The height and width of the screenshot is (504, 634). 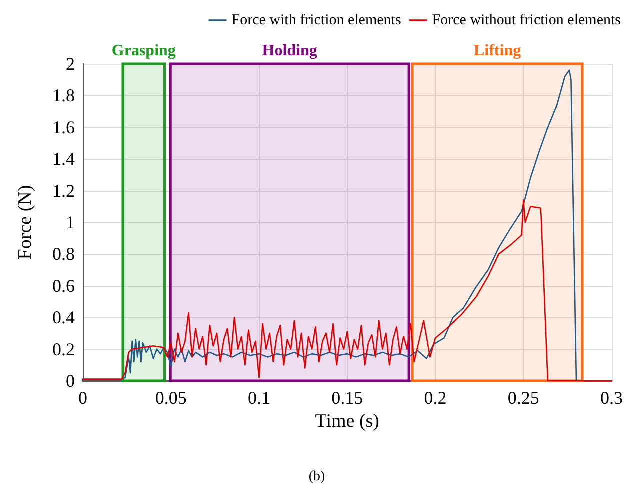 What do you see at coordinates (611, 398) in the screenshot?
I see `x-tick-label: 0.3` at bounding box center [611, 398].